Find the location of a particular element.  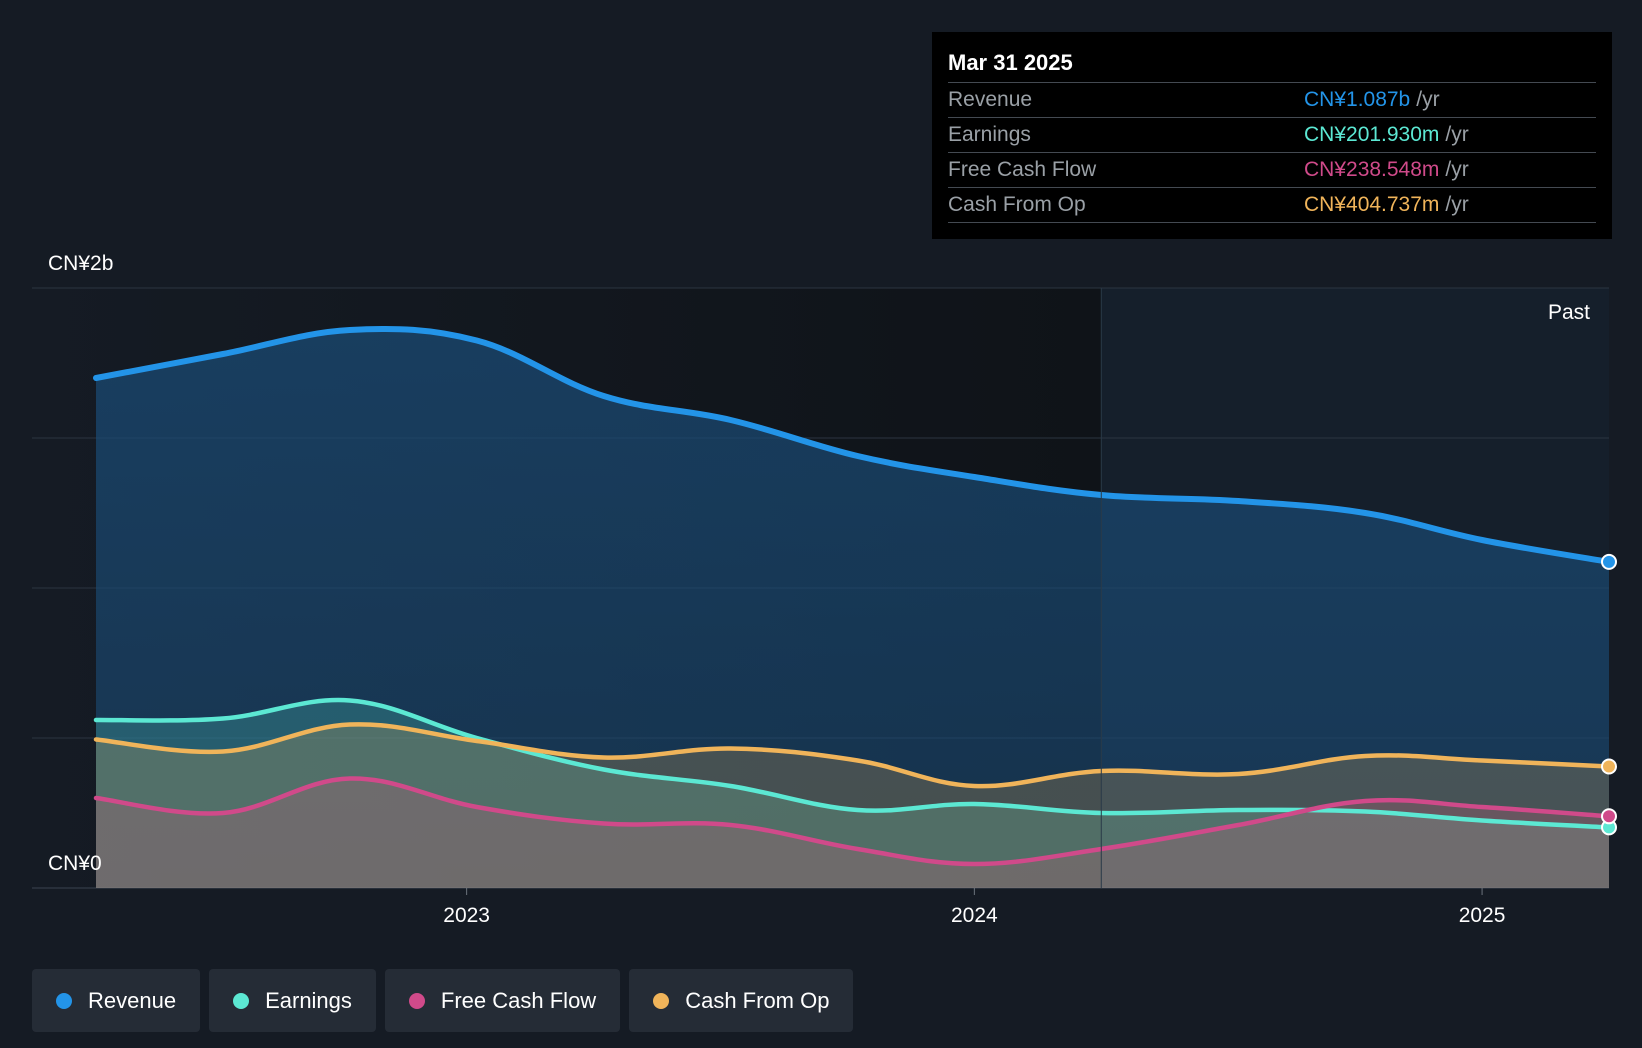

tooltip-label: Free Cash Flow is located at coordinates (1022, 169).